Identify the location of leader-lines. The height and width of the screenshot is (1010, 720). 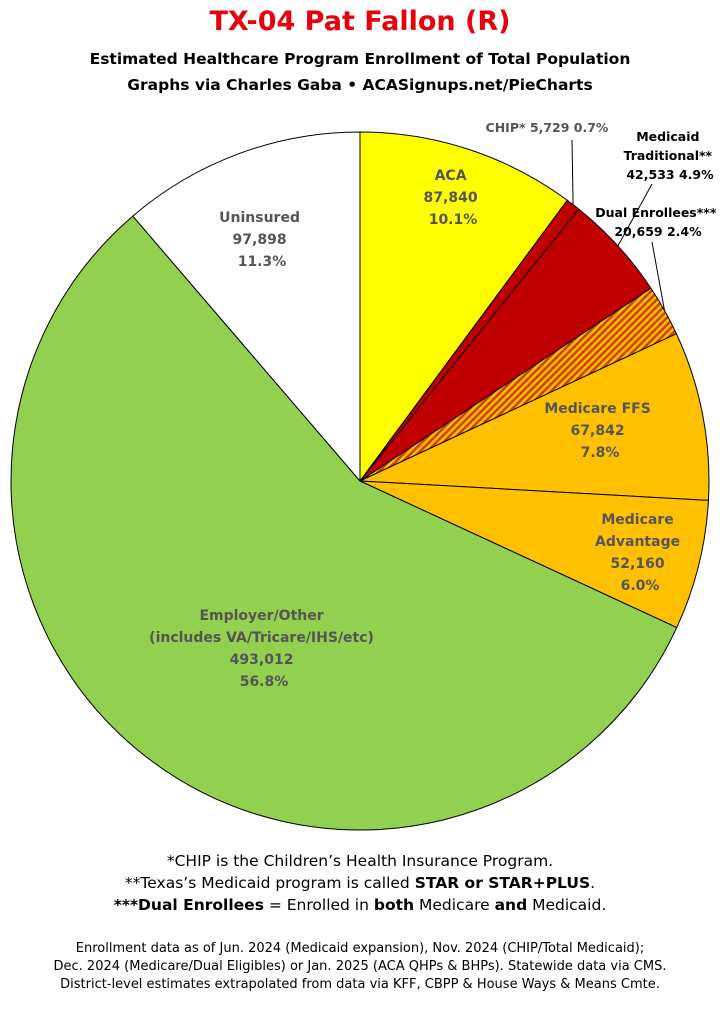
(618, 225).